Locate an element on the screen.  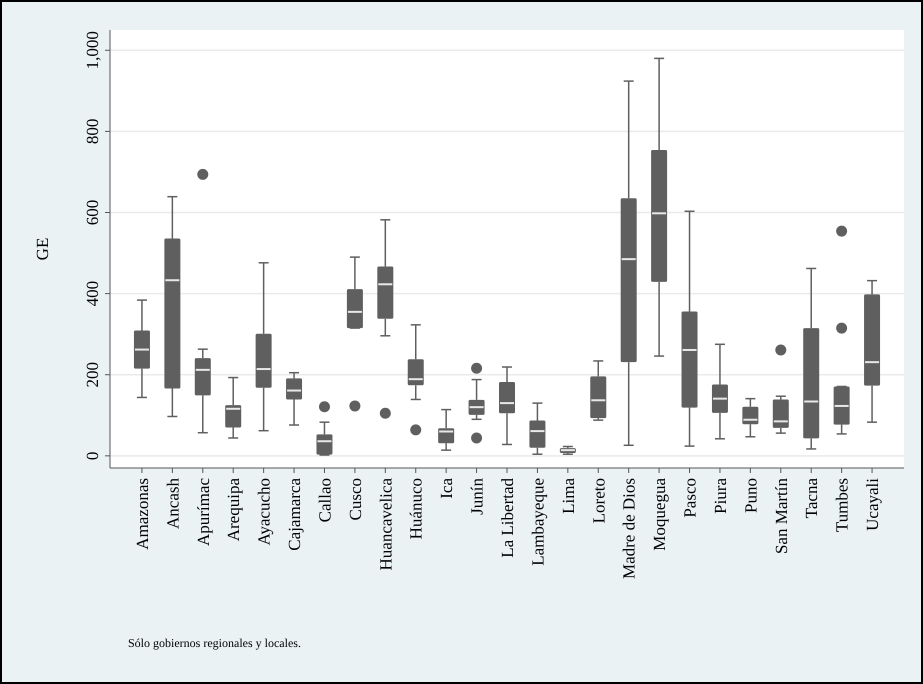
x-tick-label: Tumbes is located at coordinates (842, 505).